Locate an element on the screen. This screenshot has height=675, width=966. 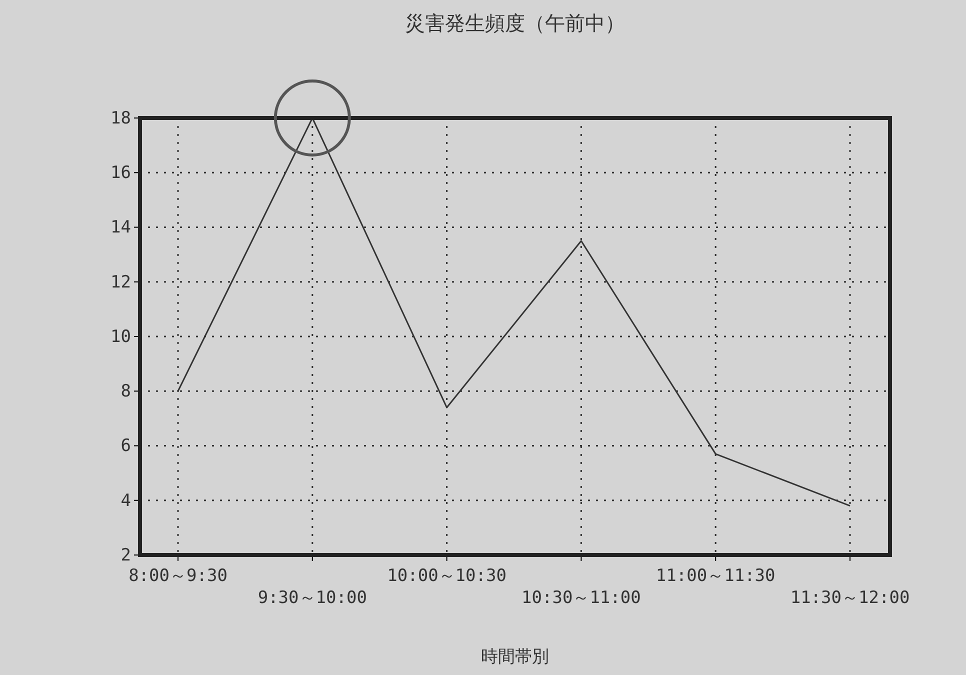
y-tick-label: 4 is located at coordinates (125, 500).